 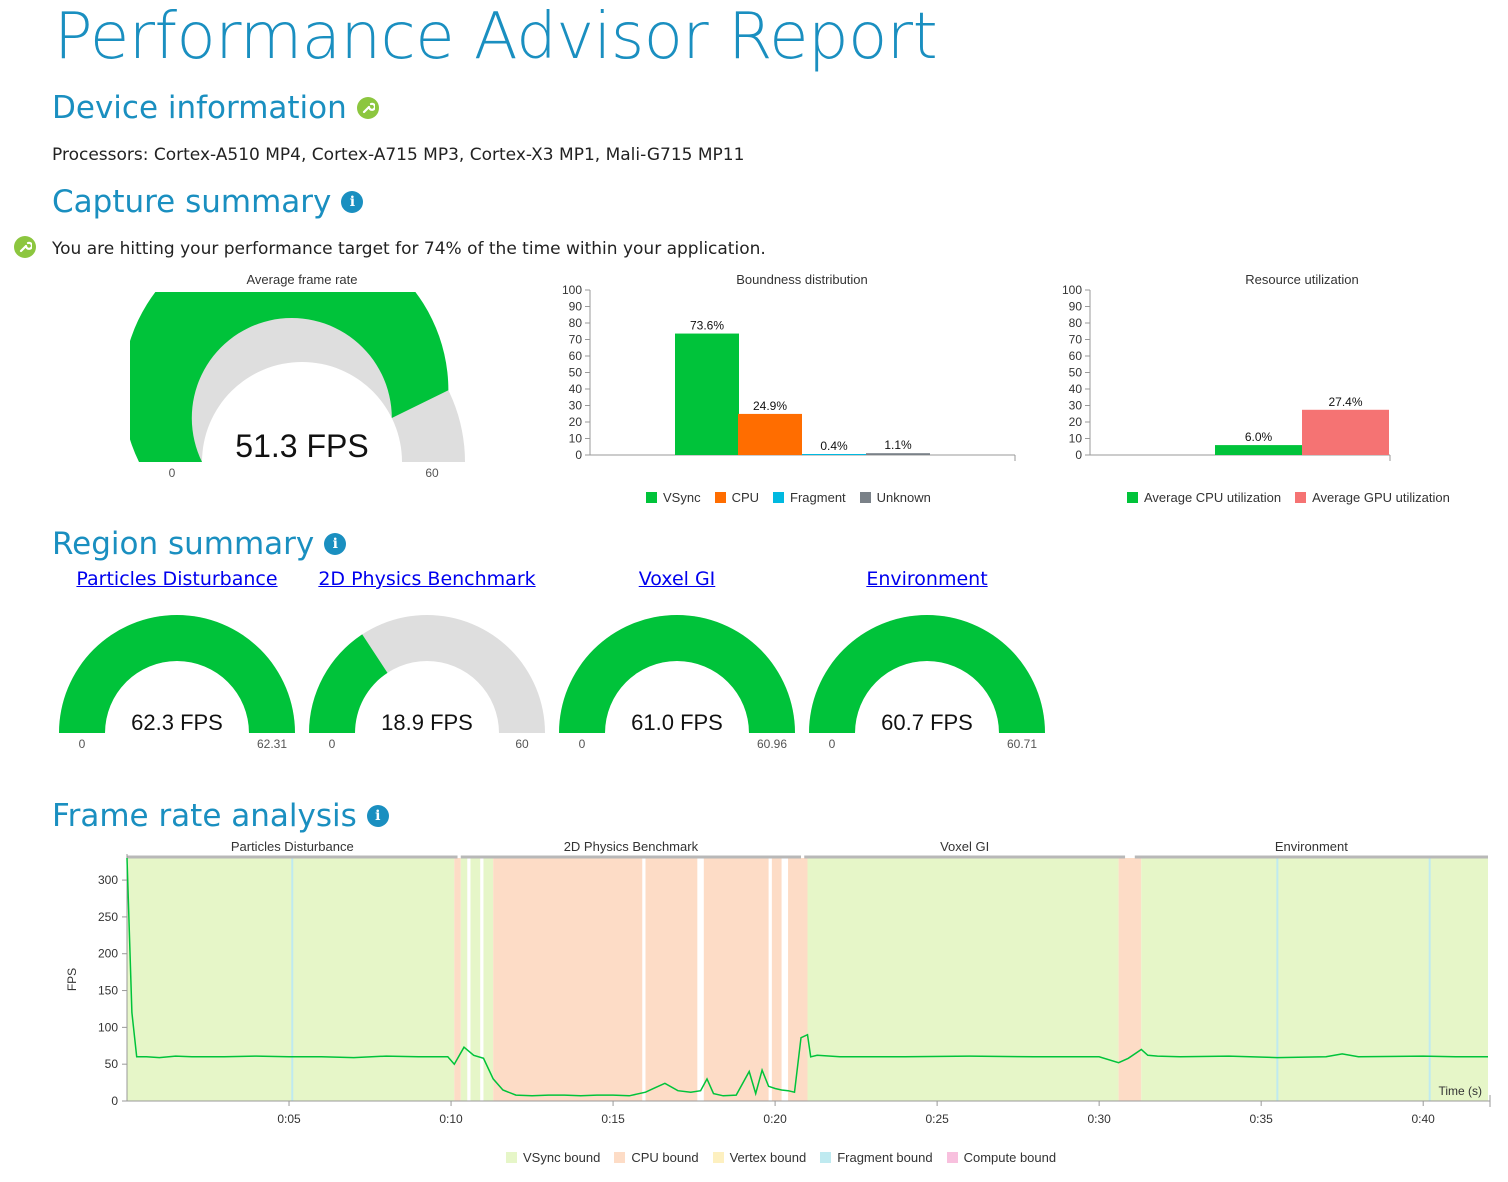 What do you see at coordinates (292, 846) in the screenshot?
I see `region-label: Particles Disturbance` at bounding box center [292, 846].